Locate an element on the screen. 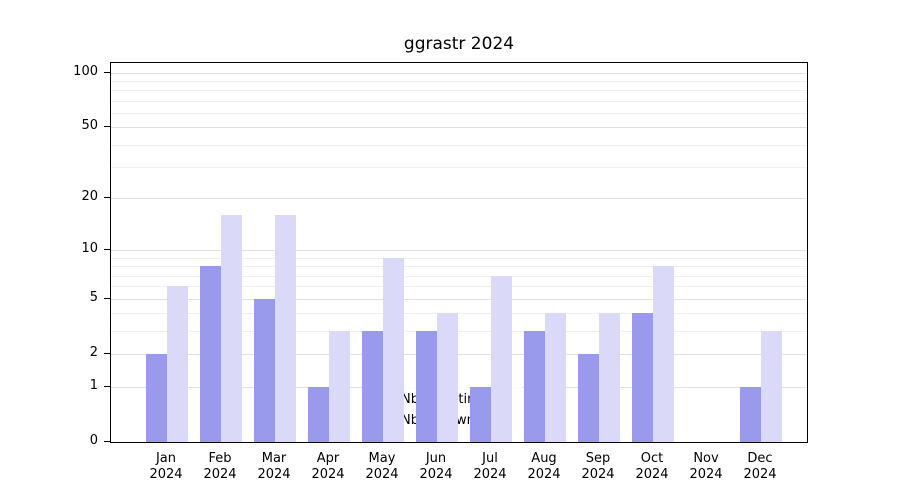 The width and height of the screenshot is (900, 500). x-tick-label-dec: Dec 2024 is located at coordinates (760, 467).